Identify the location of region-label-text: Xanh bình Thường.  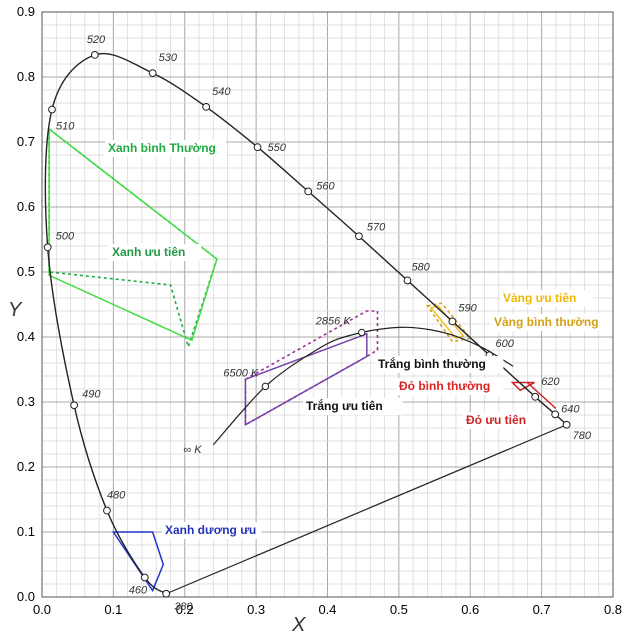
(162, 148).